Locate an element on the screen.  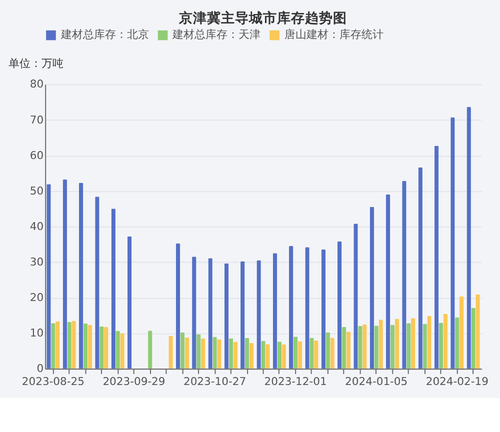
y-tick-label: 60 is located at coordinates (37, 155).